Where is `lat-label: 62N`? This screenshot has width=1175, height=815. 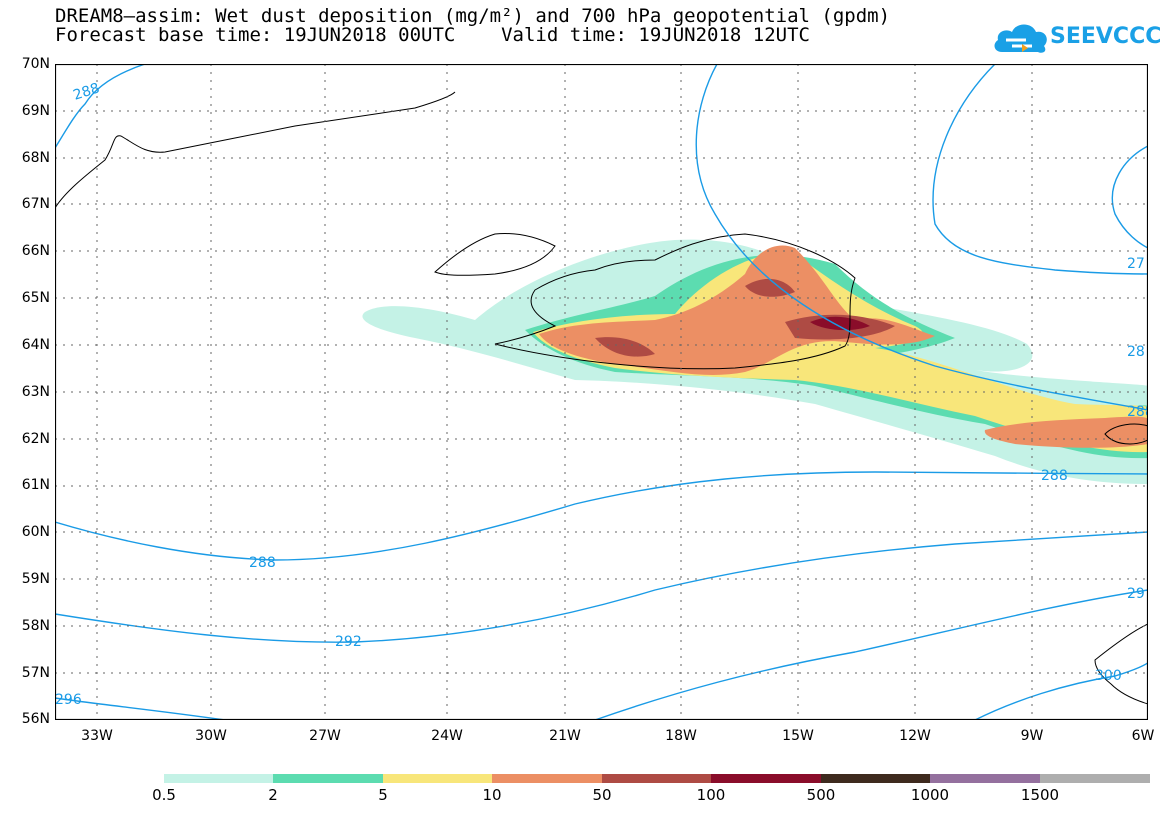
lat-label: 62N is located at coordinates (35, 439).